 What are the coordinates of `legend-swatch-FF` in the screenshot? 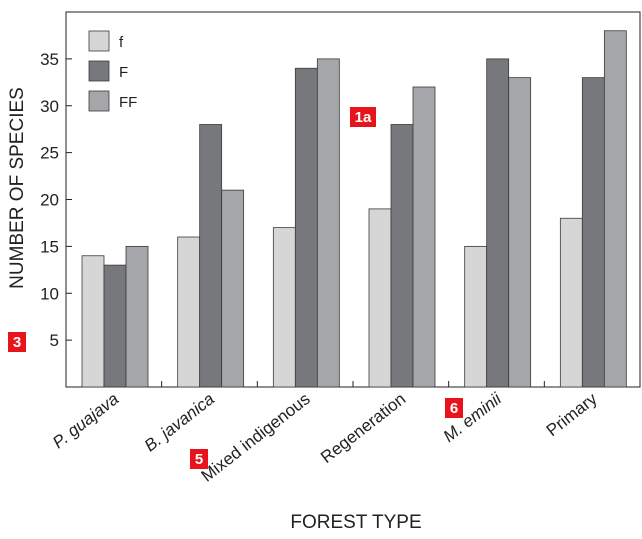 It's located at (99, 101).